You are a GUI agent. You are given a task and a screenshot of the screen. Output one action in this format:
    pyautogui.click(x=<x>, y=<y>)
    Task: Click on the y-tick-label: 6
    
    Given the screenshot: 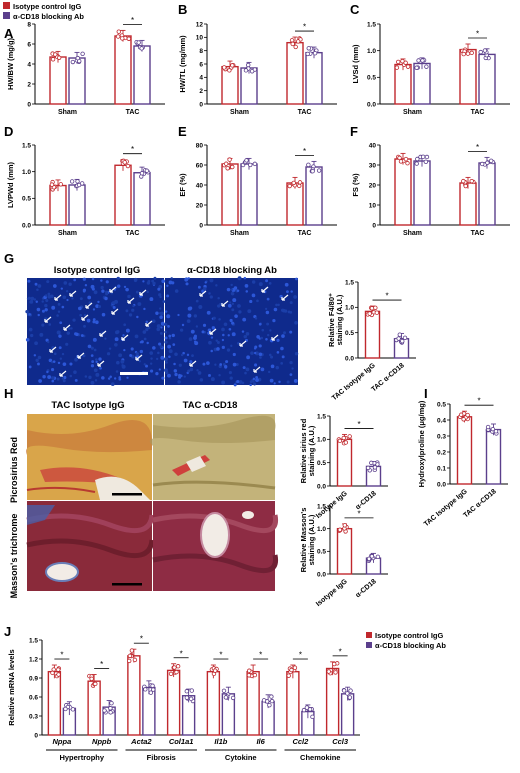 What is the action you would take?
    pyautogui.click(x=201, y=64)
    